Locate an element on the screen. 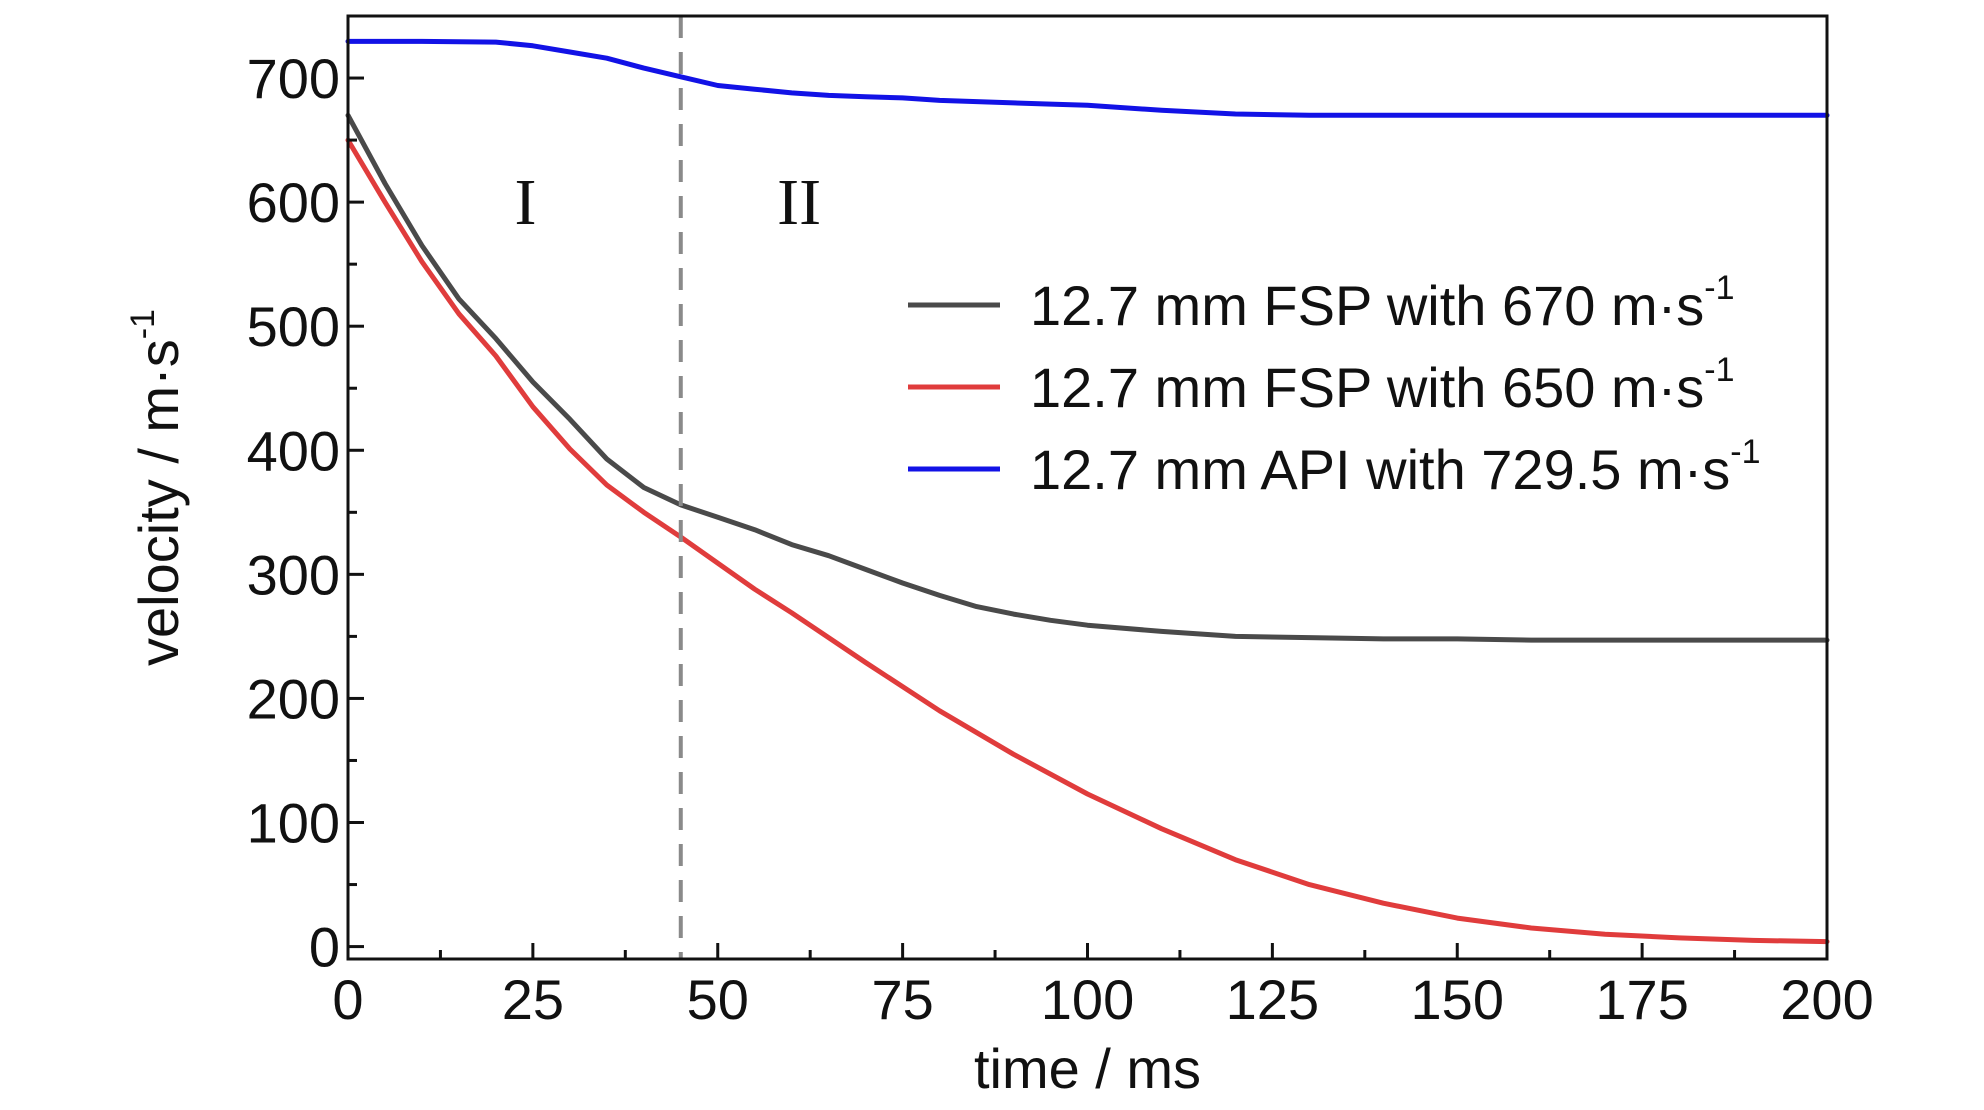 This screenshot has height=1110, width=1984. y-axis-title-main: velocity / m·s is located at coordinates (158, 502).